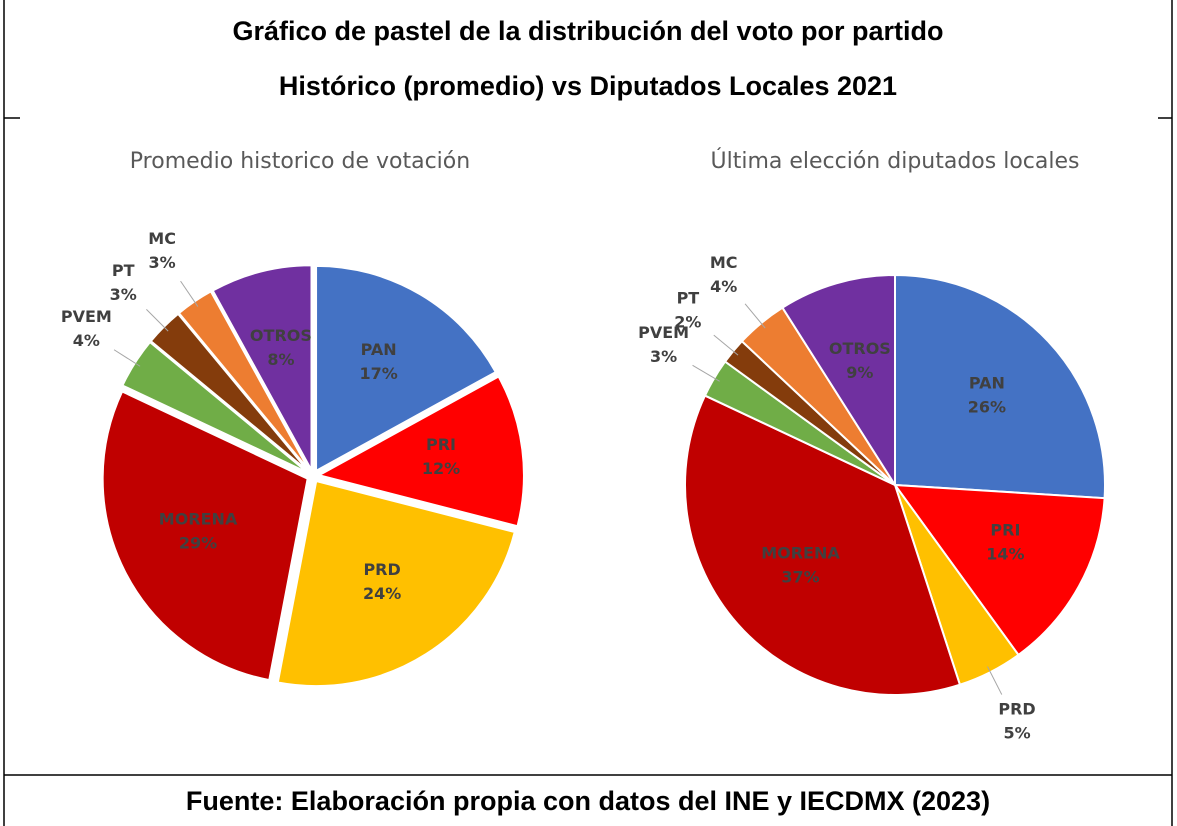  I want to click on chart-subtitle: Última elección diputados locales, so click(895, 161).